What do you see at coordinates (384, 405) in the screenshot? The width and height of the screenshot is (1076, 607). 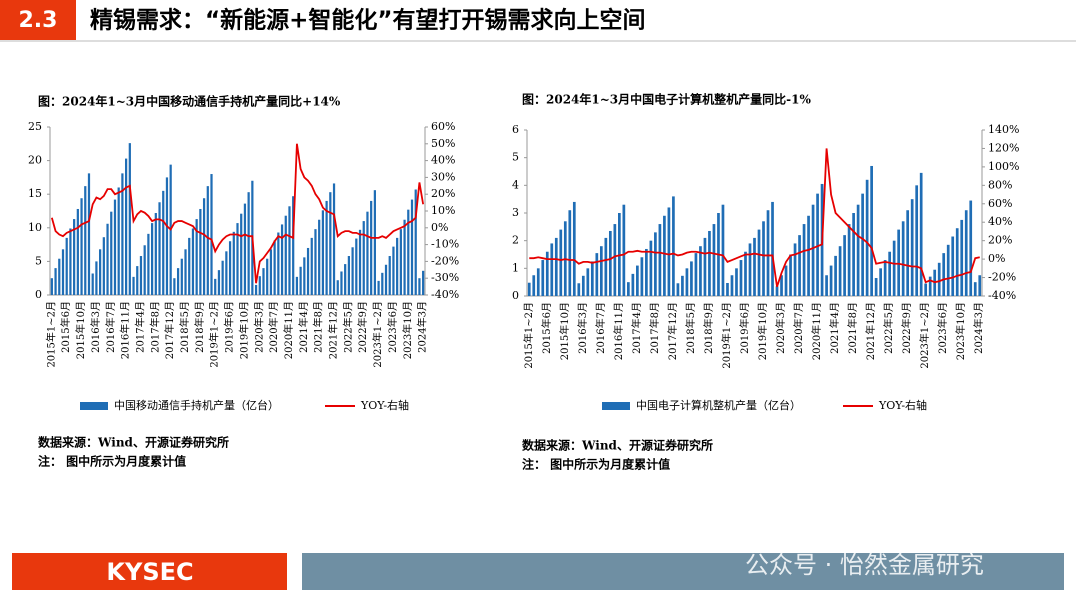 I see `legend-label: YOY-右轴` at bounding box center [384, 405].